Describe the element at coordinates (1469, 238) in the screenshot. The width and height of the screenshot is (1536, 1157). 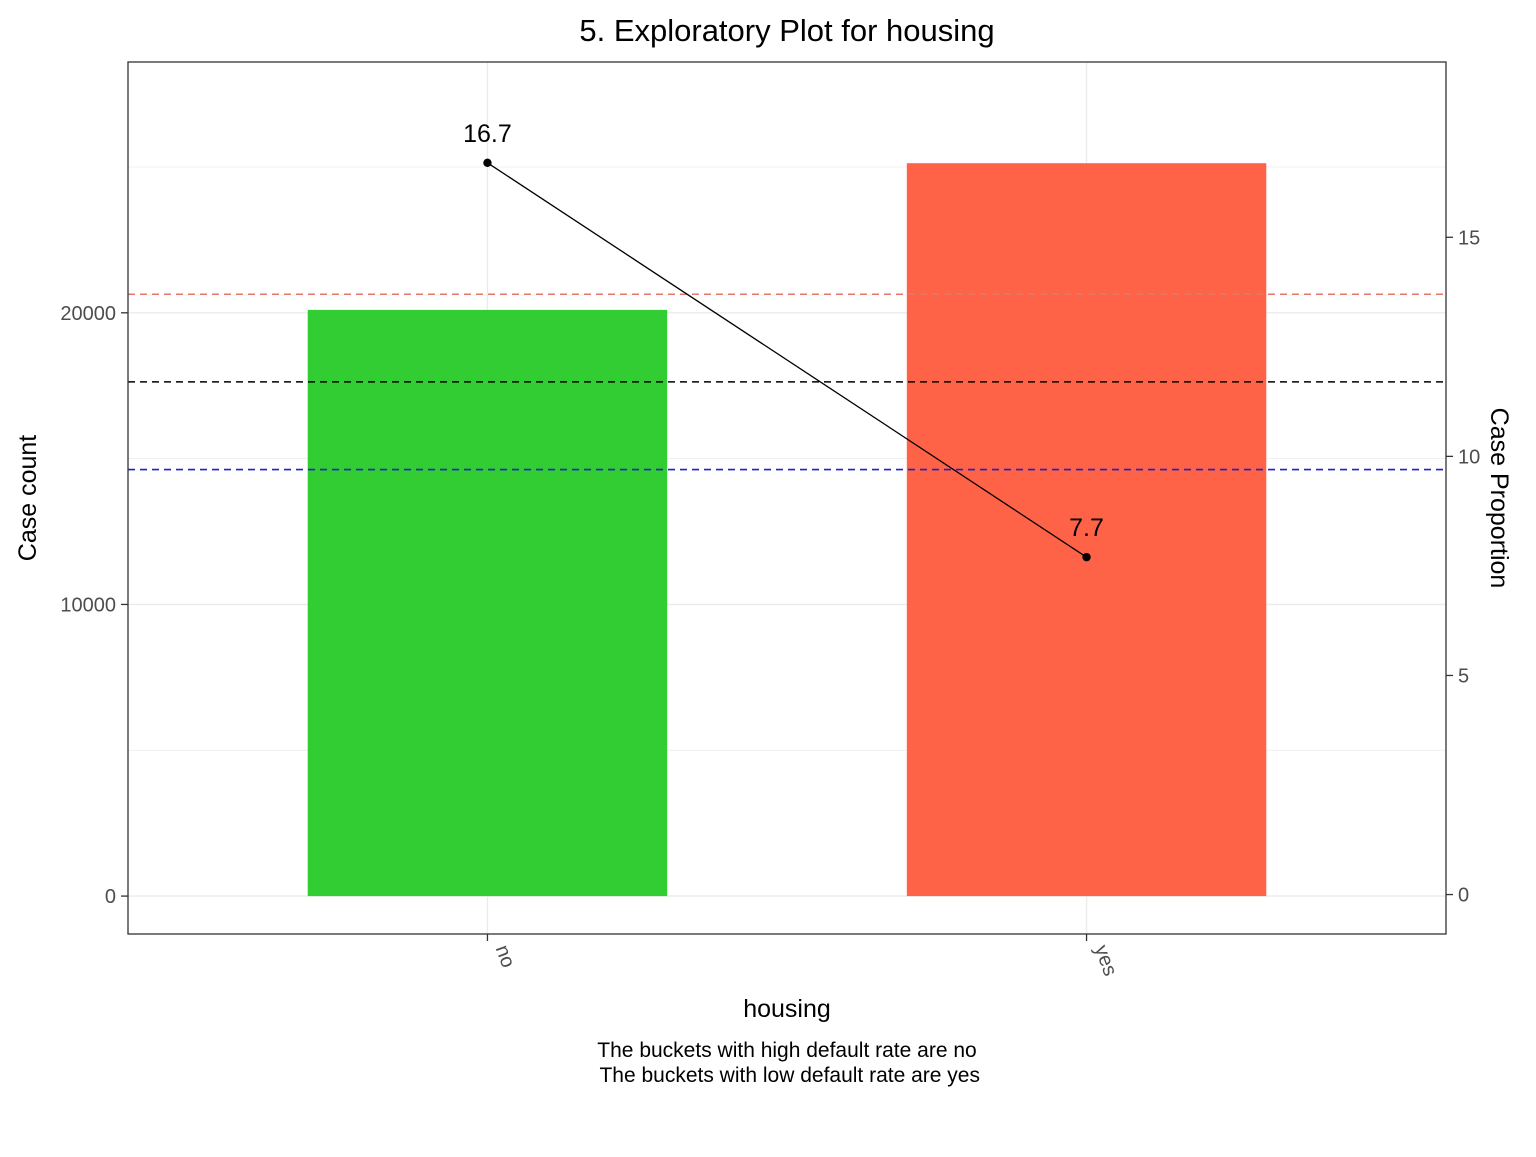
I see `y2-tick-label: 15` at that location.